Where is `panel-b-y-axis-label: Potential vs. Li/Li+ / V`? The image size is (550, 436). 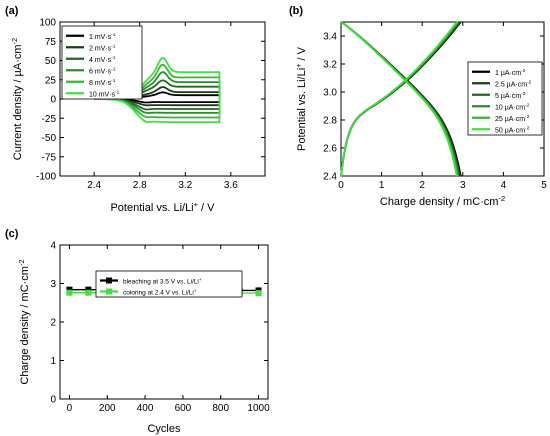
panel-b-y-axis-label: Potential vs. Li/Li+ / V is located at coordinates (301, 98).